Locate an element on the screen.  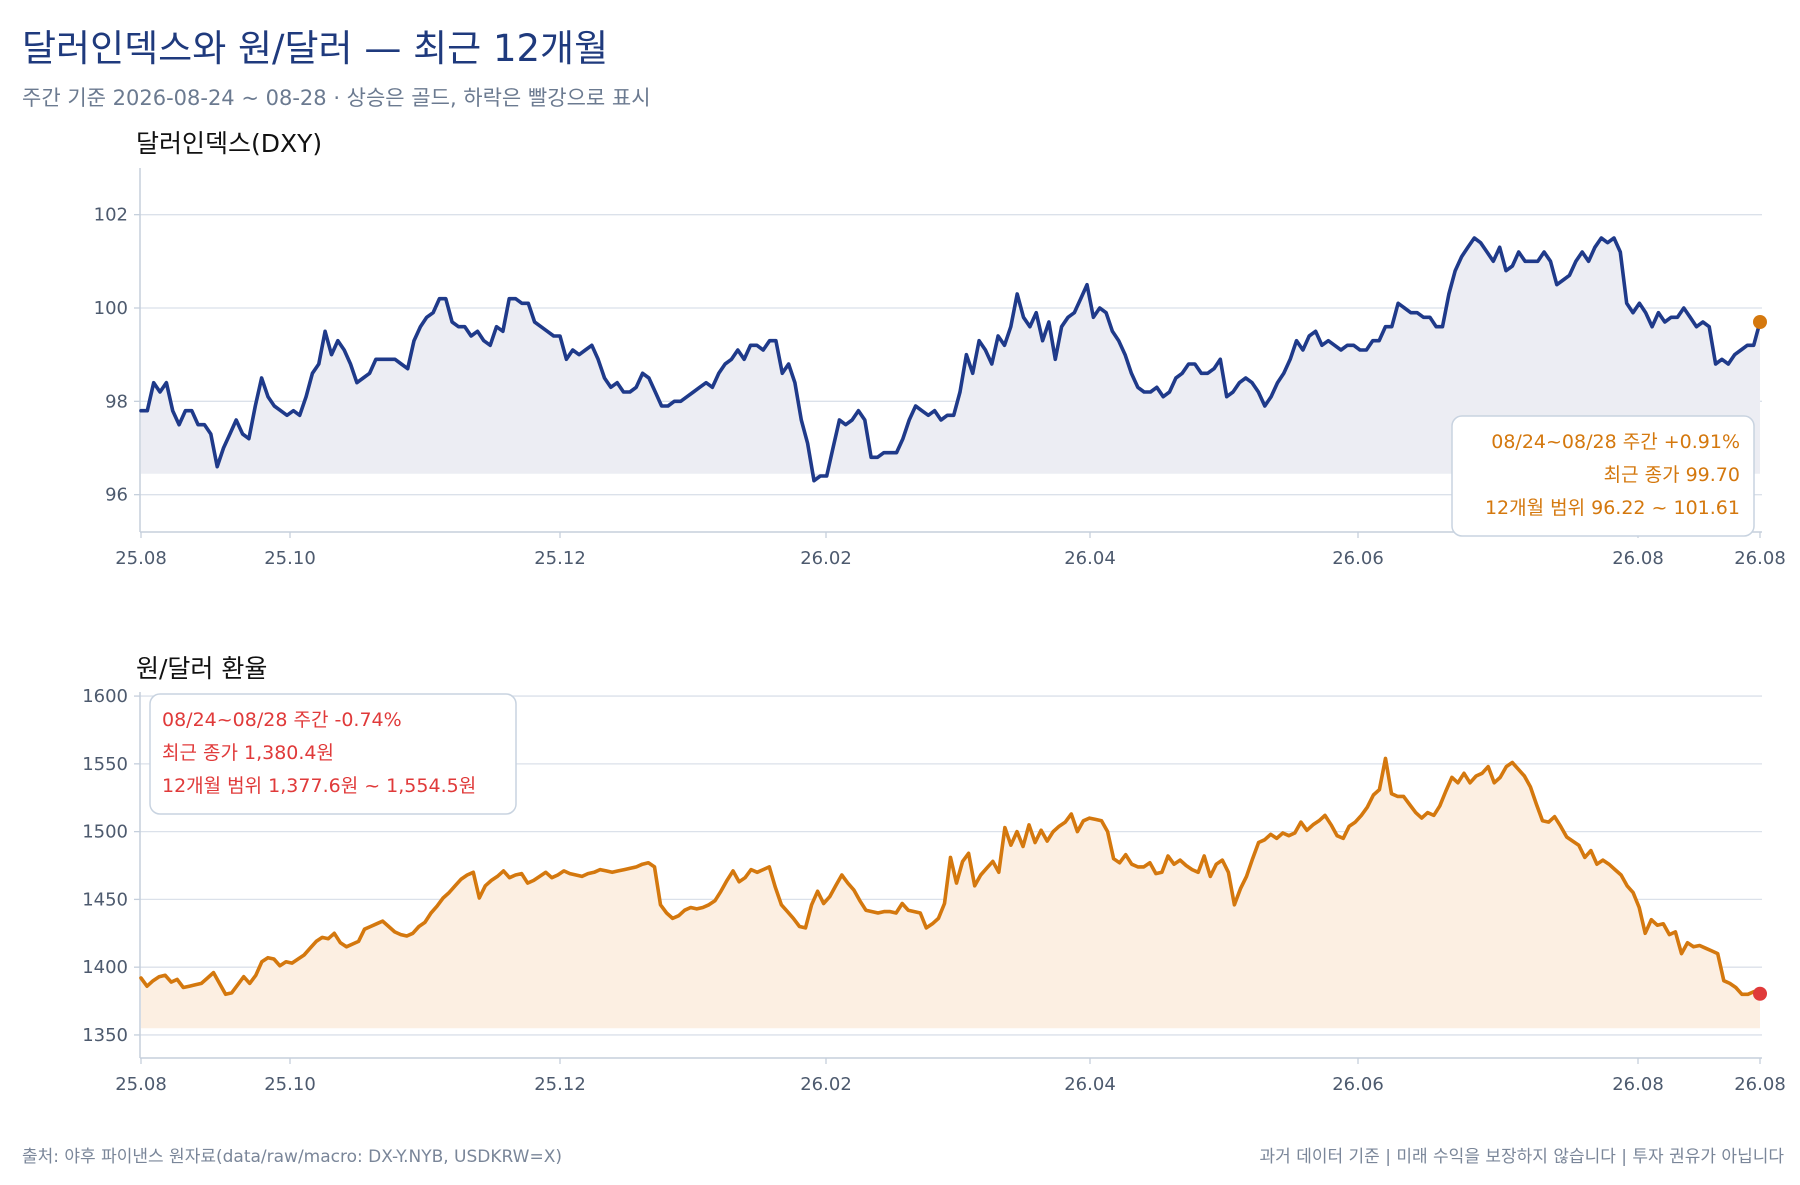
krw-annotation-line: 08/24~08/28 주간 -0.74% is located at coordinates (282, 720).